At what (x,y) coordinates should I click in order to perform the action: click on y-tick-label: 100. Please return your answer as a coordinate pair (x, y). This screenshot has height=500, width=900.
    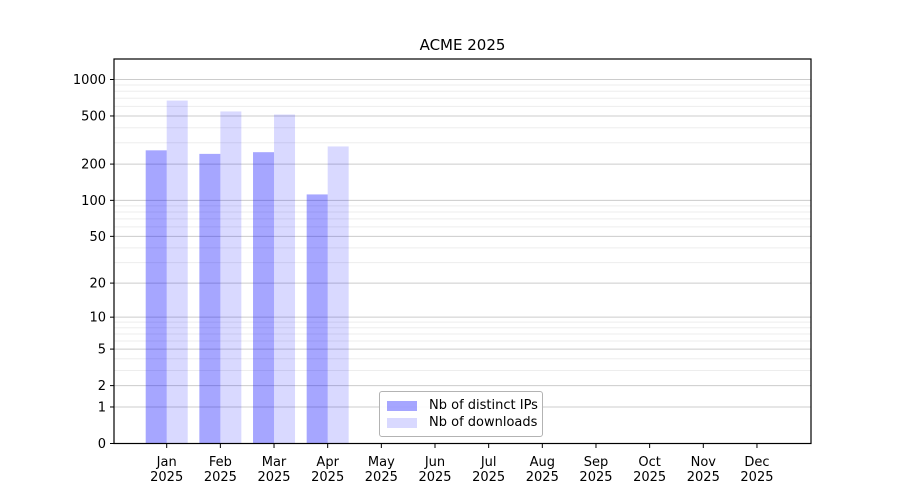
    Looking at the image, I should click on (93, 201).